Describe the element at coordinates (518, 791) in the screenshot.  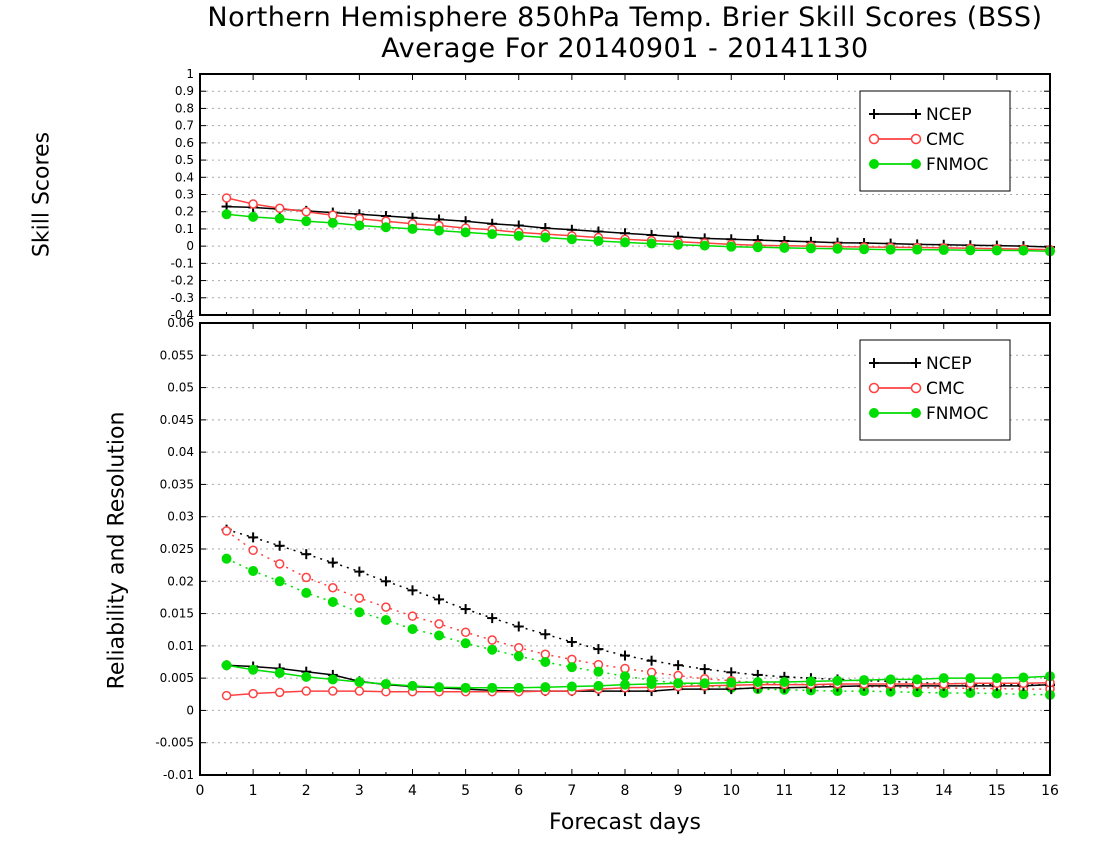
I see `x-tick-label: 6` at that location.